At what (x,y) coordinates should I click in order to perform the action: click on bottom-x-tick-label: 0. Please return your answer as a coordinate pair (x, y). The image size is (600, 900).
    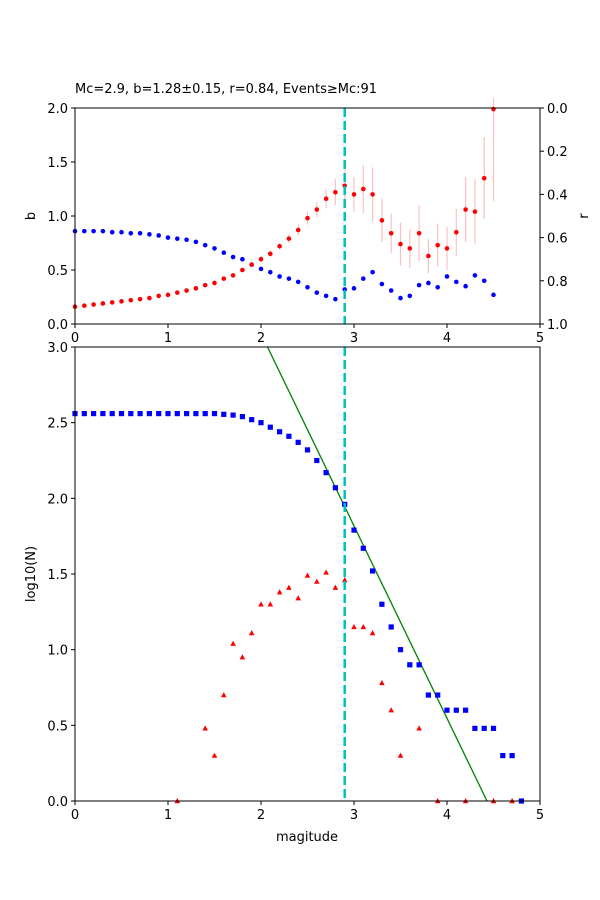
    Looking at the image, I should click on (75, 815).